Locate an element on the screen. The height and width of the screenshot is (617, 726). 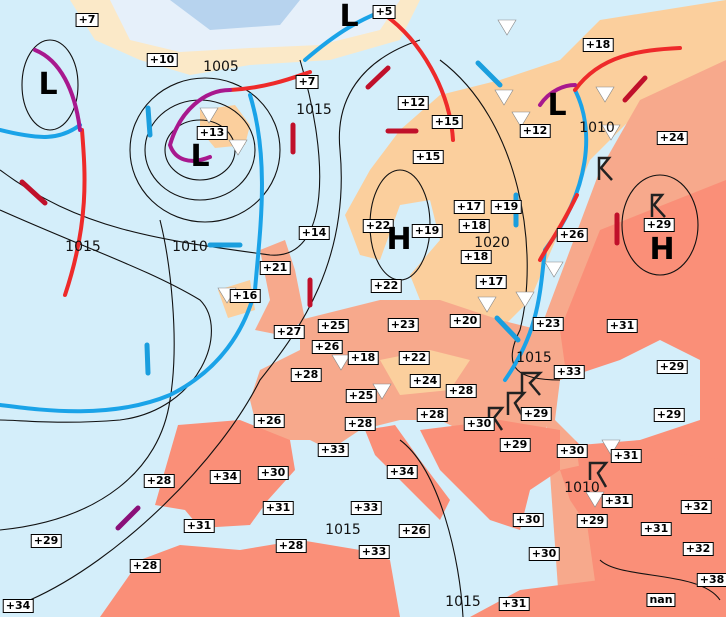
temperature-label: +5 is located at coordinates (384, 12).